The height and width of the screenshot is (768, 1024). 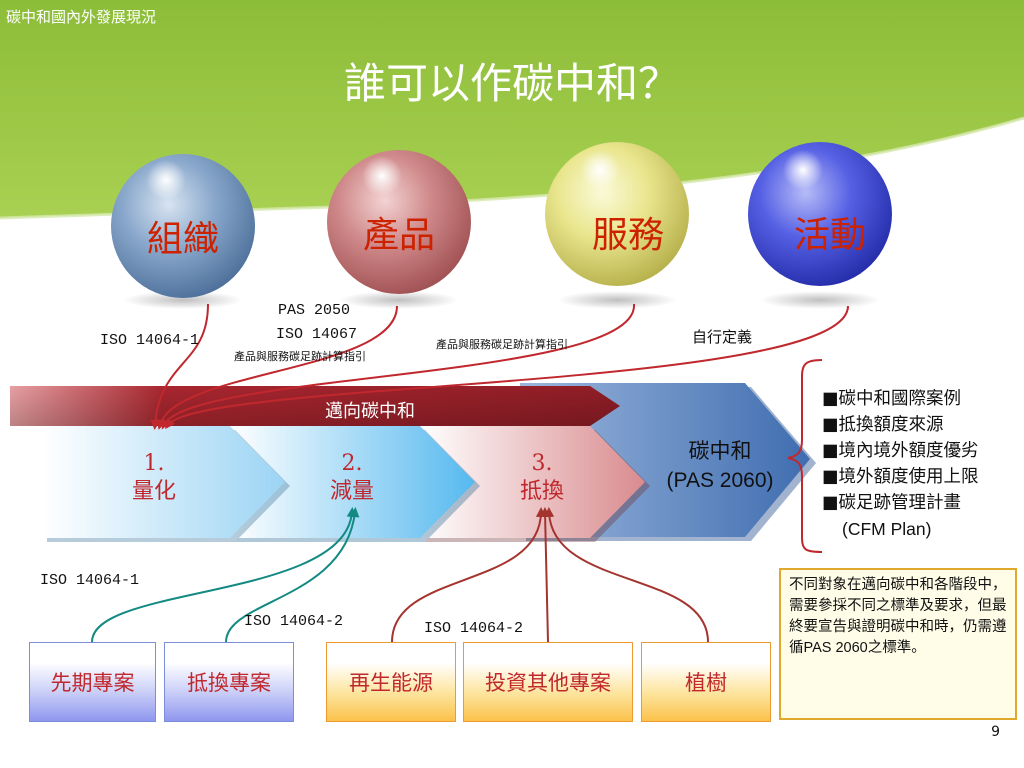 I want to click on sphere-organization, so click(x=183, y=231).